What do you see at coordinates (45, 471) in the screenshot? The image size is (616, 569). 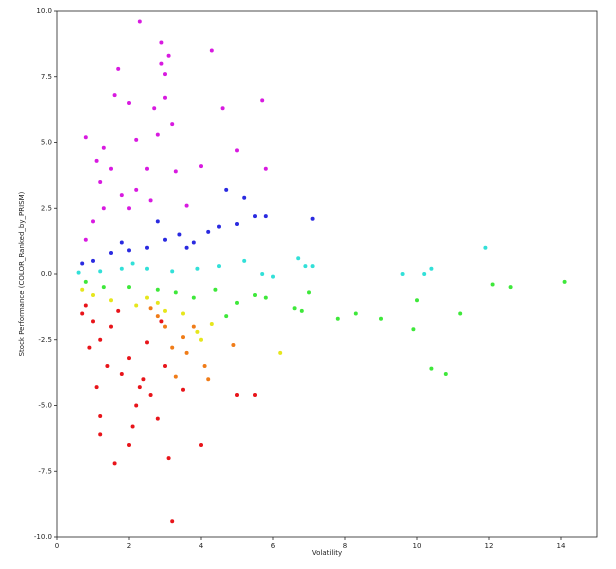 I see `y-tick-label: -7.5` at bounding box center [45, 471].